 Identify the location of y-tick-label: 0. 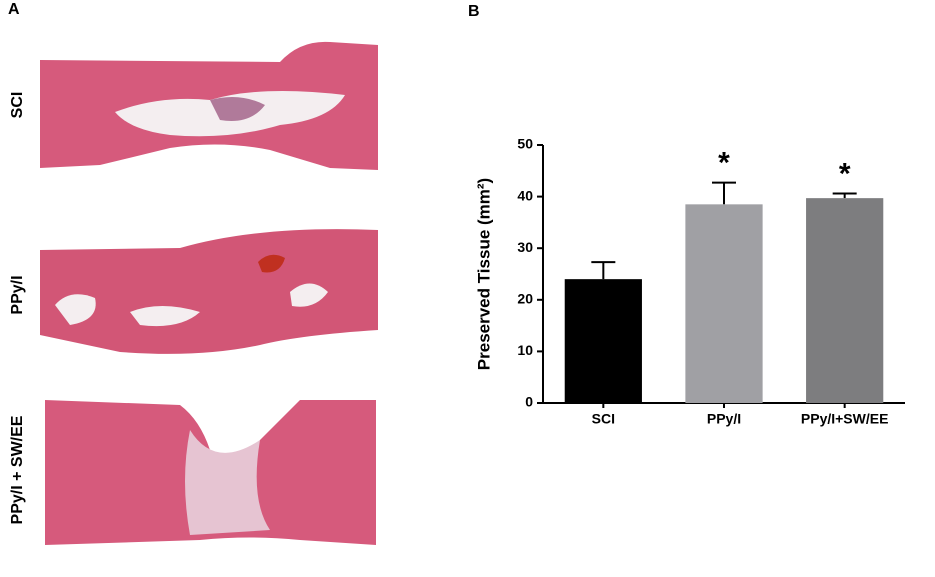
(529, 402).